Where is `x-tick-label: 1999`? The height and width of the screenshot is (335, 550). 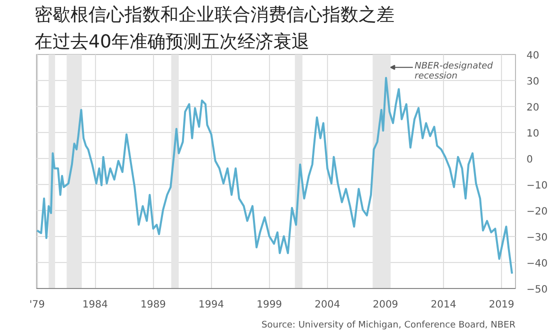 x-tick-label: 1999 is located at coordinates (269, 305).